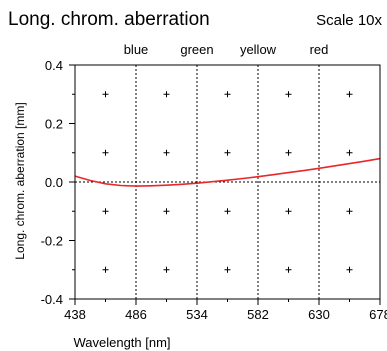  Describe the element at coordinates (258, 49) in the screenshot. I see `reference-label-yellow: yellow` at that location.